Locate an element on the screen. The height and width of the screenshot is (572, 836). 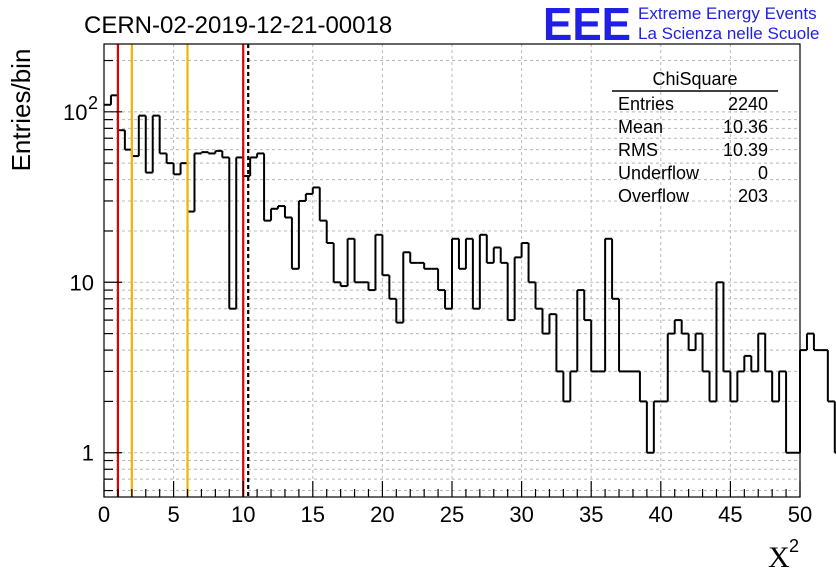
x-tick-label-25: 25 is located at coordinates (452, 514).